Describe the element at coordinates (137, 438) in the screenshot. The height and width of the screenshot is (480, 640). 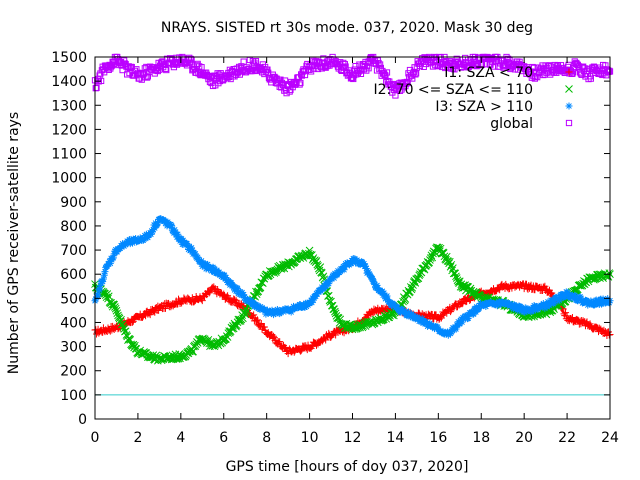
I see `x-tick-label: 2` at that location.